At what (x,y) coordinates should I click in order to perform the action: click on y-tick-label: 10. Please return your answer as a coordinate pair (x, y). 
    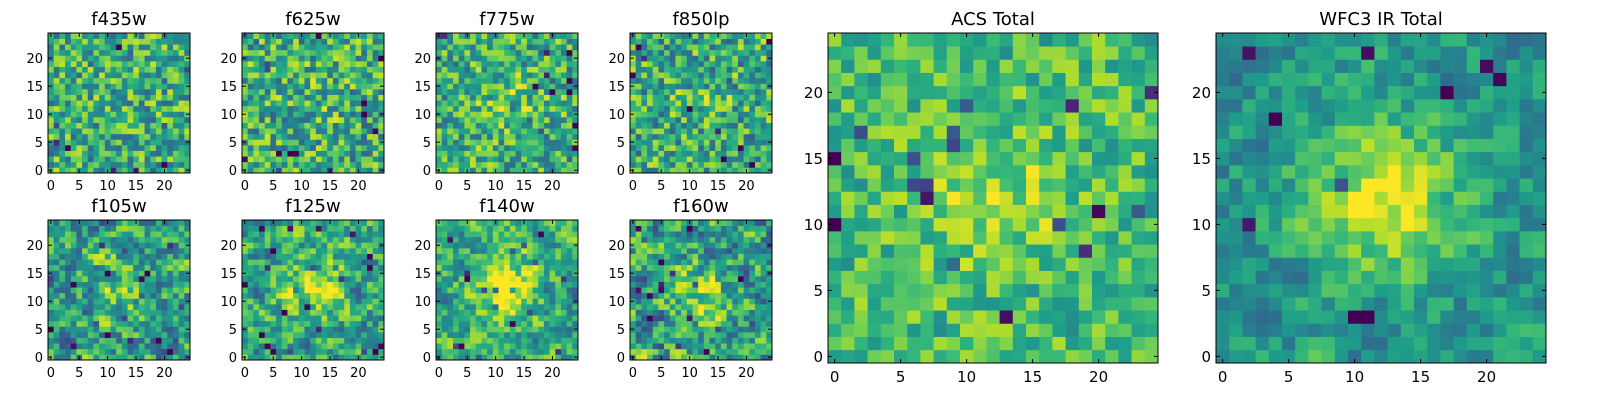
    Looking at the image, I should click on (616, 115).